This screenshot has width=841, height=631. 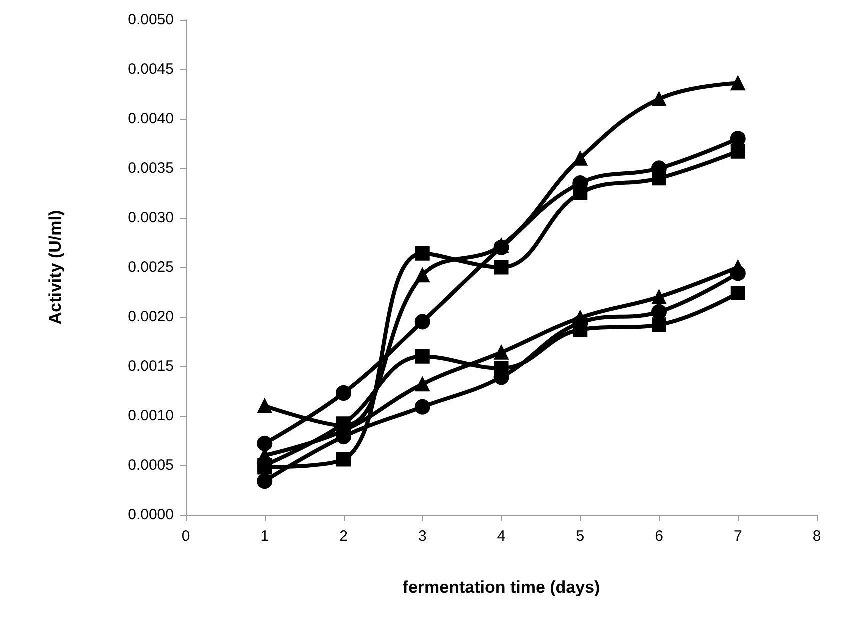 I want to click on y-axis-title: Activity (U/ml), so click(x=55, y=267).